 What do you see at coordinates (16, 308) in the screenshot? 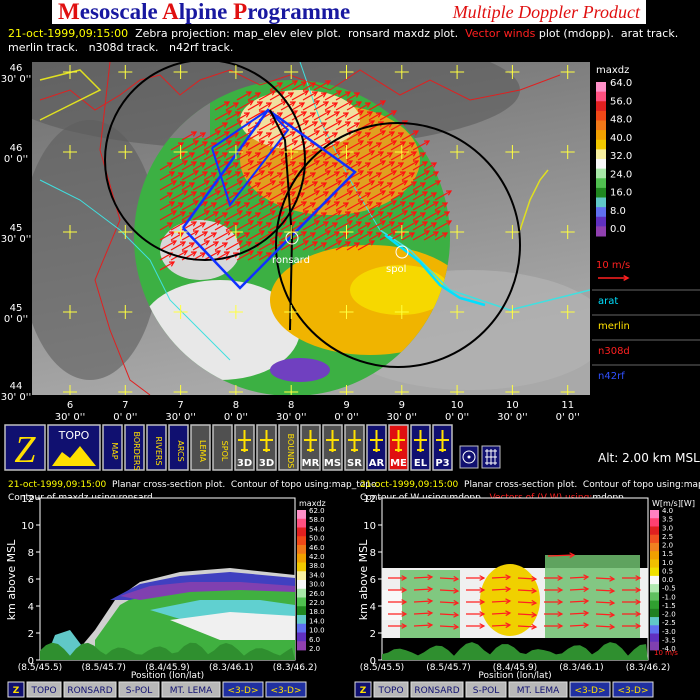
I see `lat-label: 45` at bounding box center [16, 308].